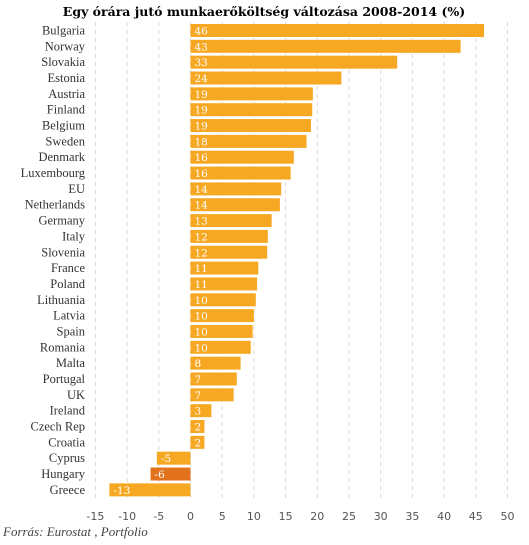  I want to click on category-label: Slovakia, so click(63, 62).